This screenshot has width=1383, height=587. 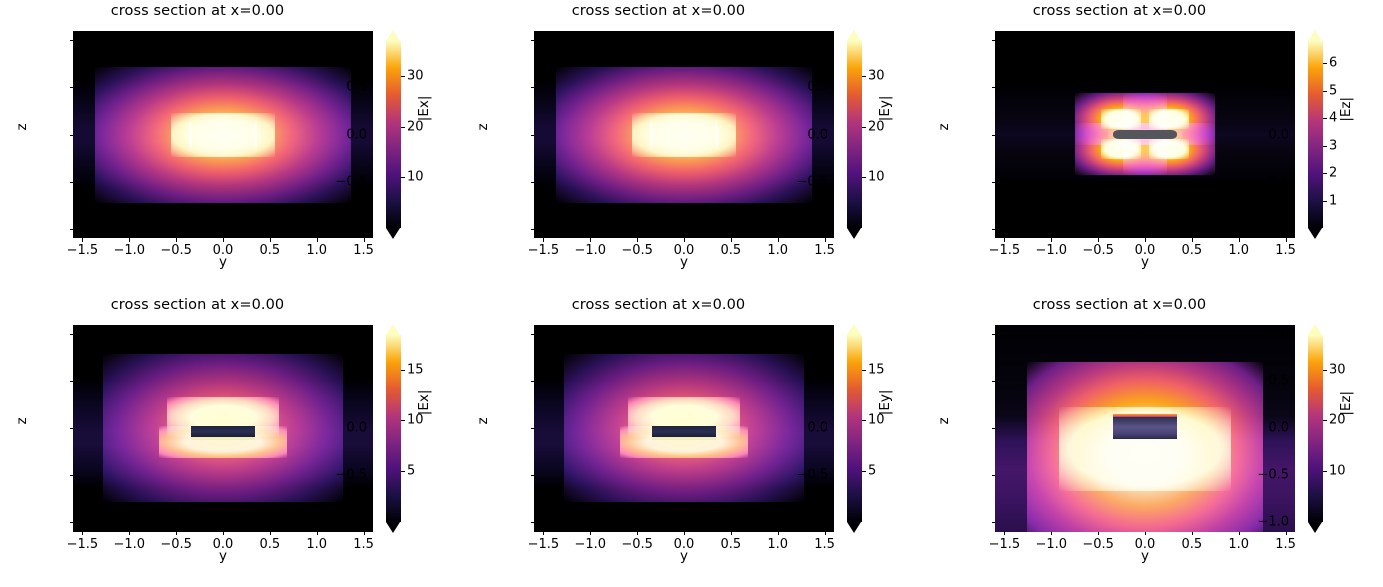 I want to click on colorbar: 1 2 3 4 5 6, so click(x=1322, y=134).